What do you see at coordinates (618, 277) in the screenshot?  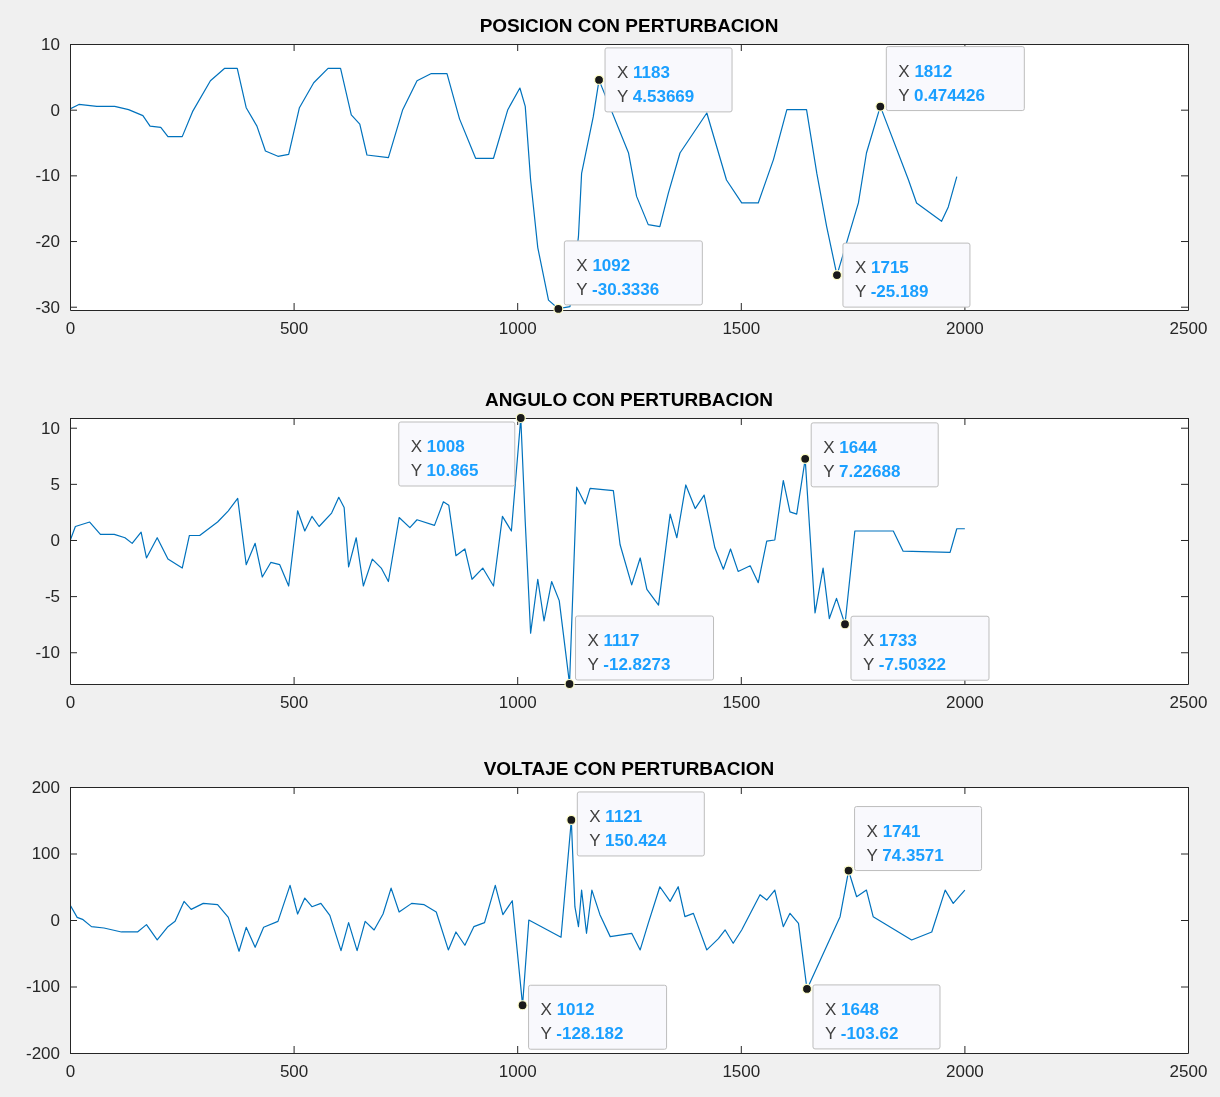 I see `annotation: X 1092 Y -30.3336` at bounding box center [618, 277].